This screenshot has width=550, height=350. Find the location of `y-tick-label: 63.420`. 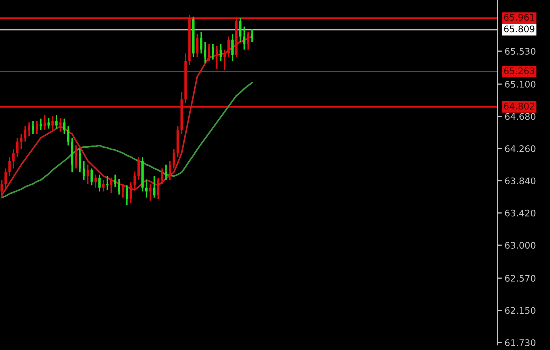

y-tick-label: 63.420 is located at coordinates (520, 213).